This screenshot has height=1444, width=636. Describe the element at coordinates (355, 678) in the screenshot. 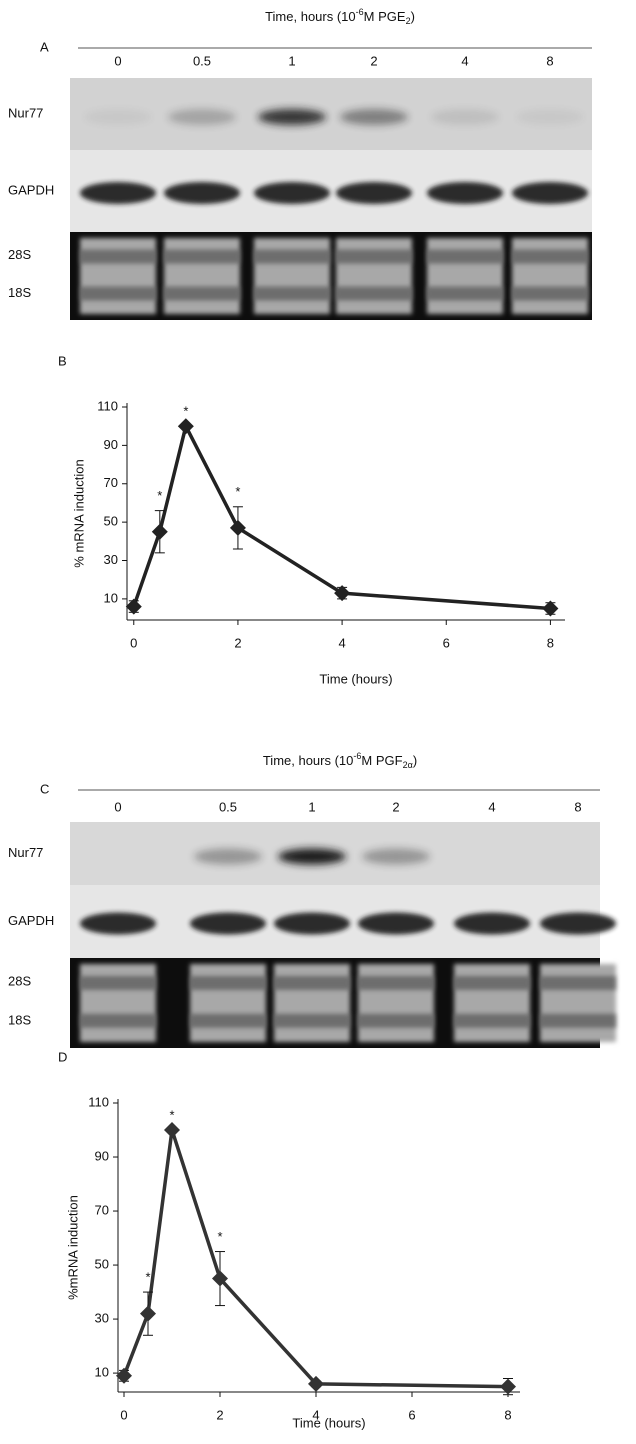

I see `x-axis-label: Time (hours)` at that location.